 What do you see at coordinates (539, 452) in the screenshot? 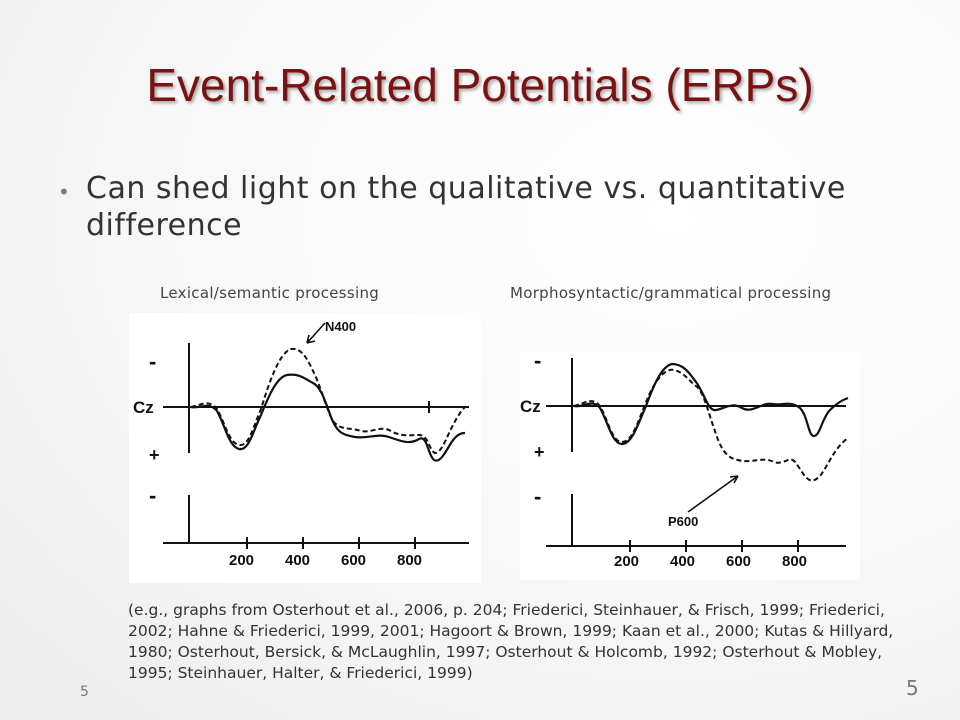
I see `right-plus-label: +` at bounding box center [539, 452].